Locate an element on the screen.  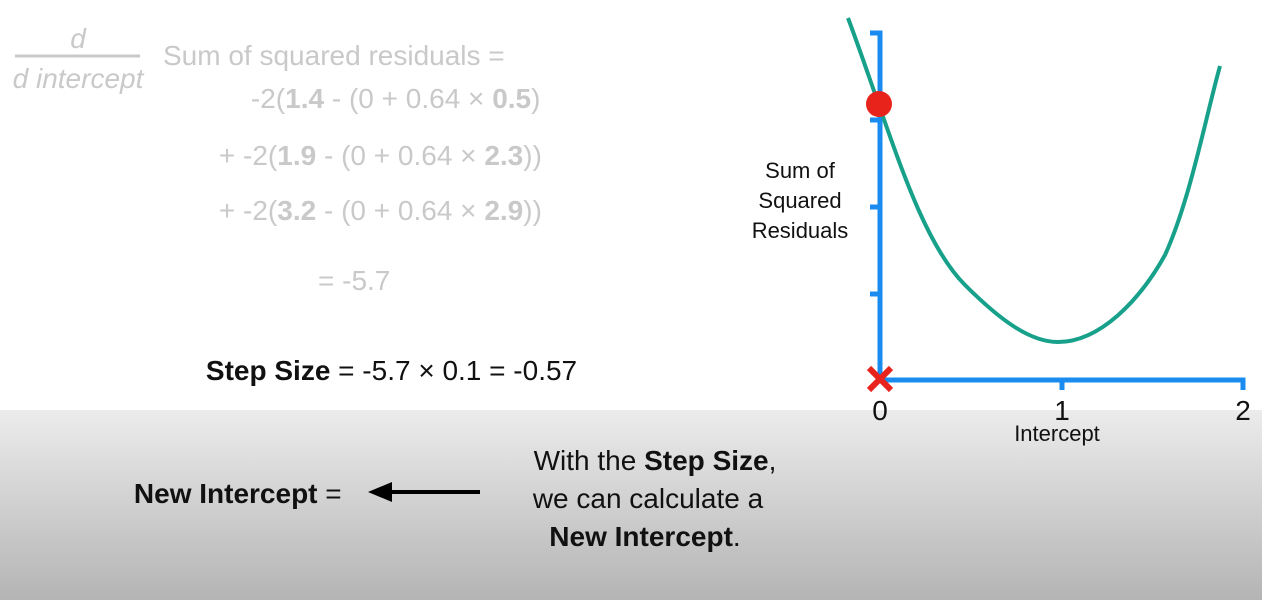
ticks is located at coordinates (967, 253).